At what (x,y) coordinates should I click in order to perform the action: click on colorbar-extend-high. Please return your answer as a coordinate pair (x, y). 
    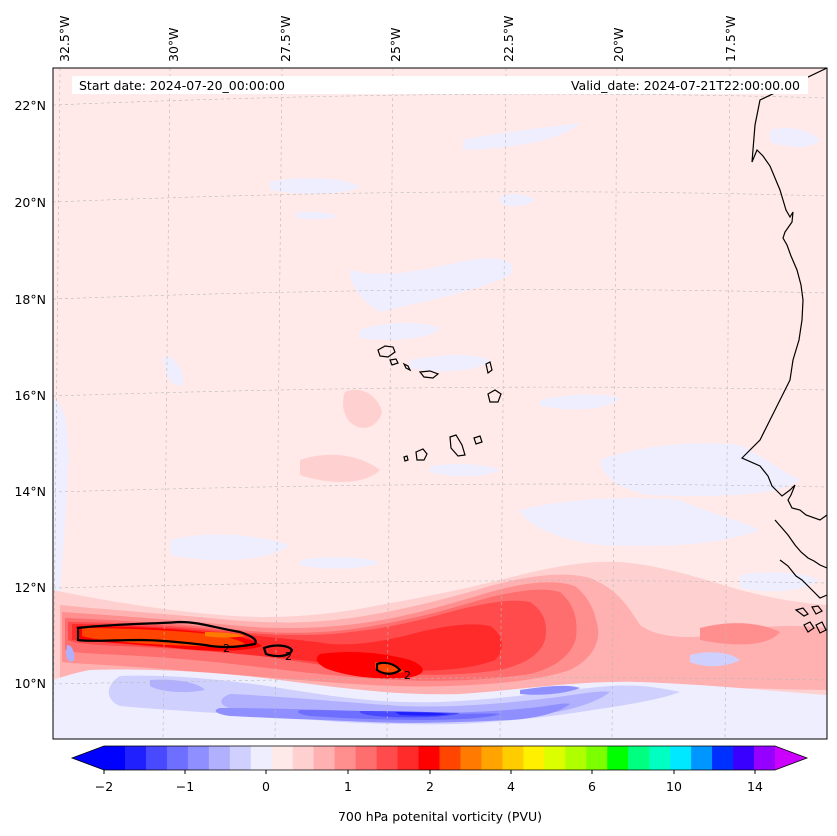
    Looking at the image, I should click on (791, 758).